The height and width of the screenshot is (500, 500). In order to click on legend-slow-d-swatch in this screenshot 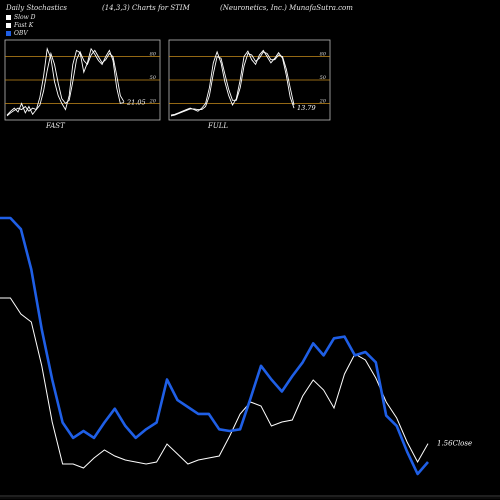, I will do `click(8, 17)`.